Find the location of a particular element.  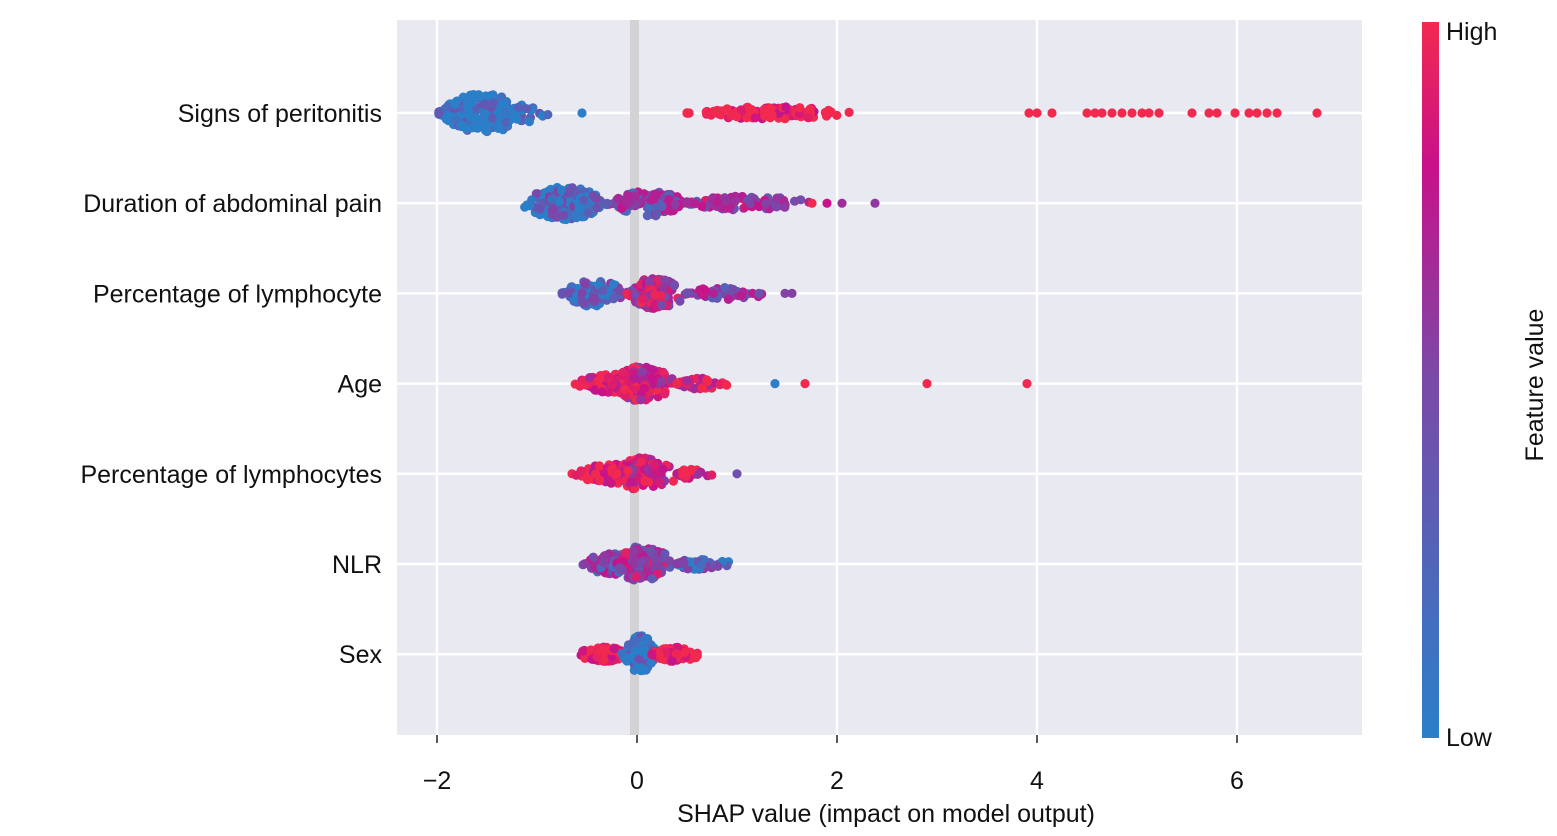

feature-label: Percentage of lymphocyte is located at coordinates (237, 294).